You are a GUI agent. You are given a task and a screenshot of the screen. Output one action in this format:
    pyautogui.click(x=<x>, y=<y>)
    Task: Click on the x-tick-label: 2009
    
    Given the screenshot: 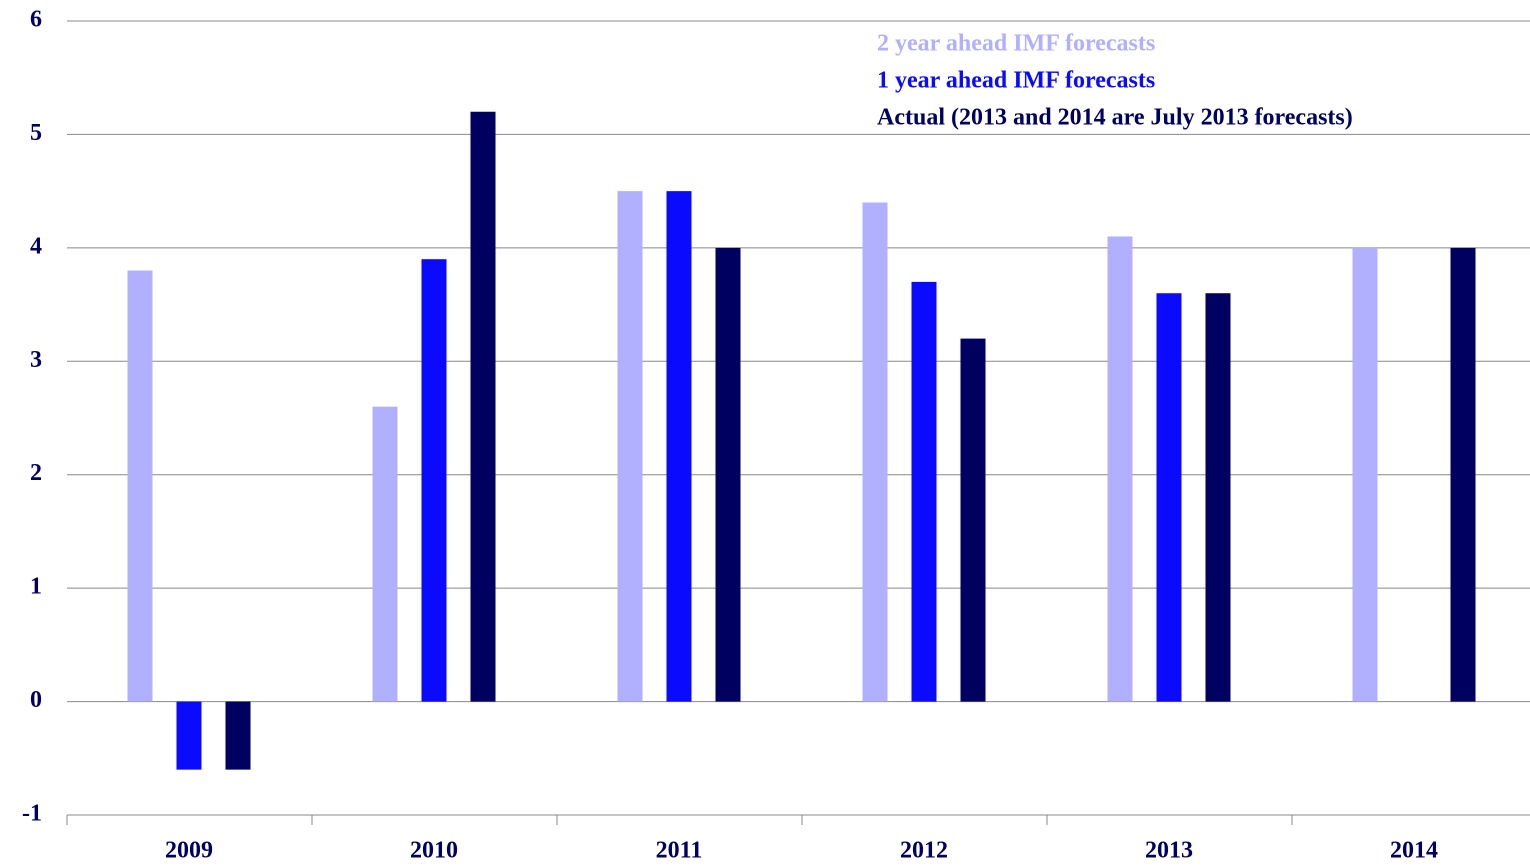 What is the action you would take?
    pyautogui.click(x=189, y=851)
    